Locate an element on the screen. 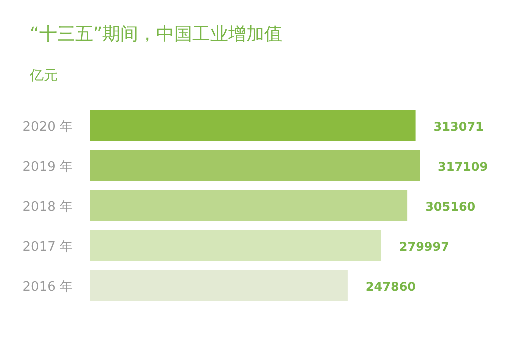 The height and width of the screenshot is (338, 518). y-axis-title: 亿元 is located at coordinates (43, 76).